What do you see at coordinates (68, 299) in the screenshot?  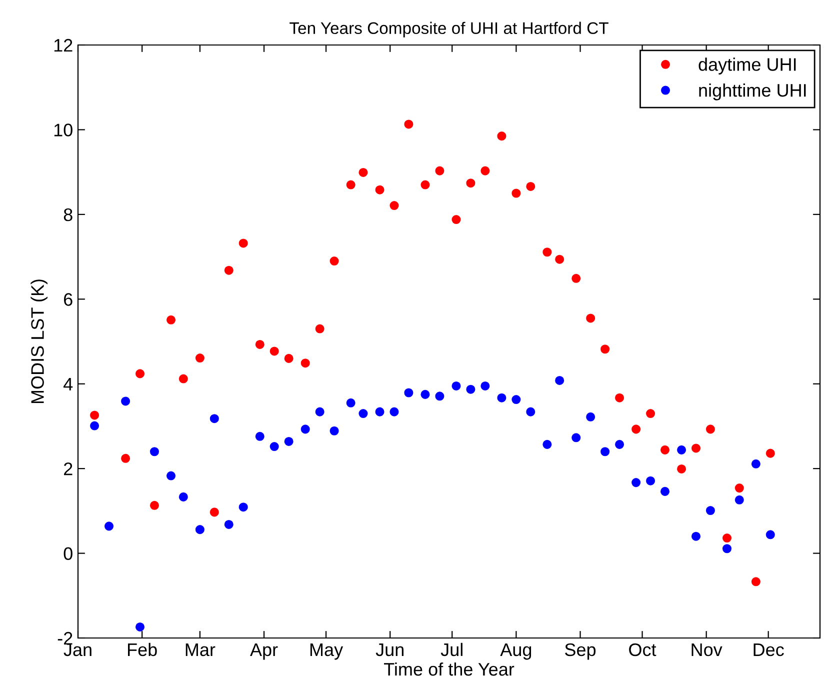 I see `y-tick-label: 6` at bounding box center [68, 299].